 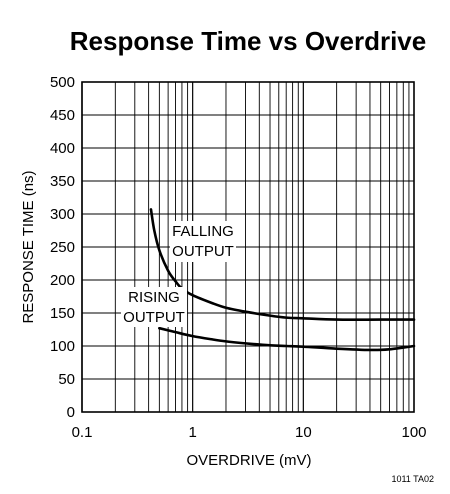 I want to click on falling-output-label-line1: FALLING, so click(x=203, y=231).